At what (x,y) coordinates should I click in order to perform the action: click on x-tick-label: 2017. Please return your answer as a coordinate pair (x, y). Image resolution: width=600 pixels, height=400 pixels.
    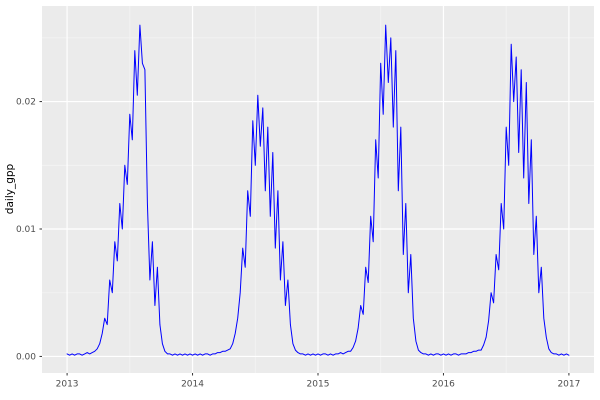
    Looking at the image, I should click on (568, 385).